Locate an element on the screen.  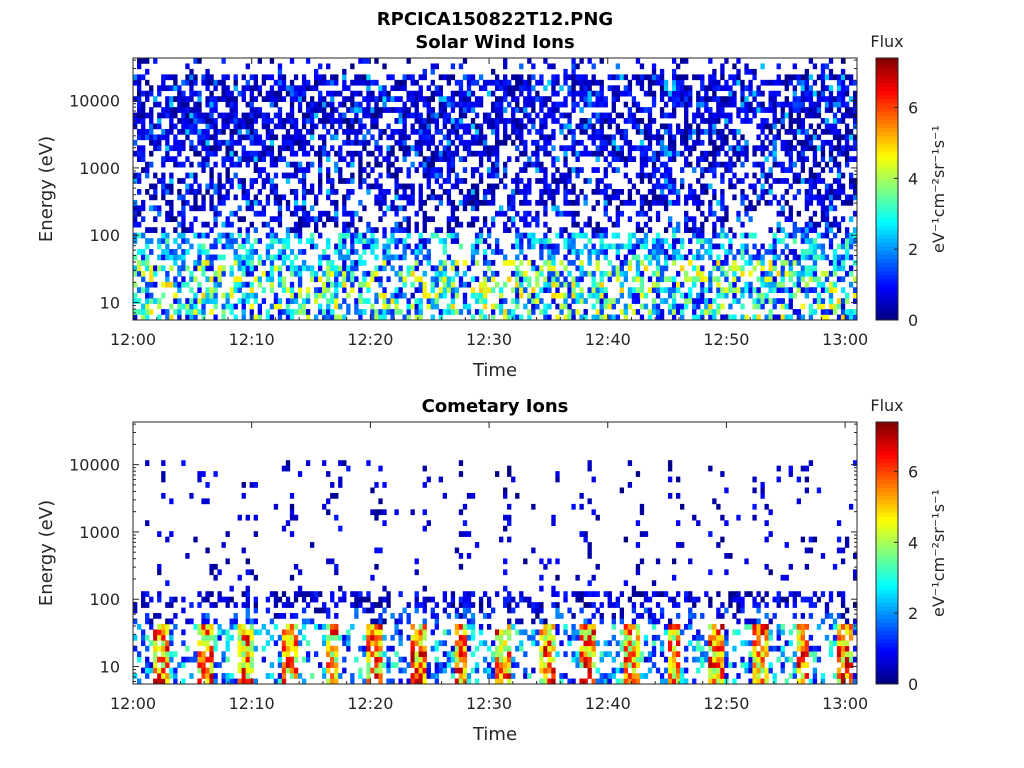
solar-wind-colorbar-title: Flux is located at coordinates (886, 41).